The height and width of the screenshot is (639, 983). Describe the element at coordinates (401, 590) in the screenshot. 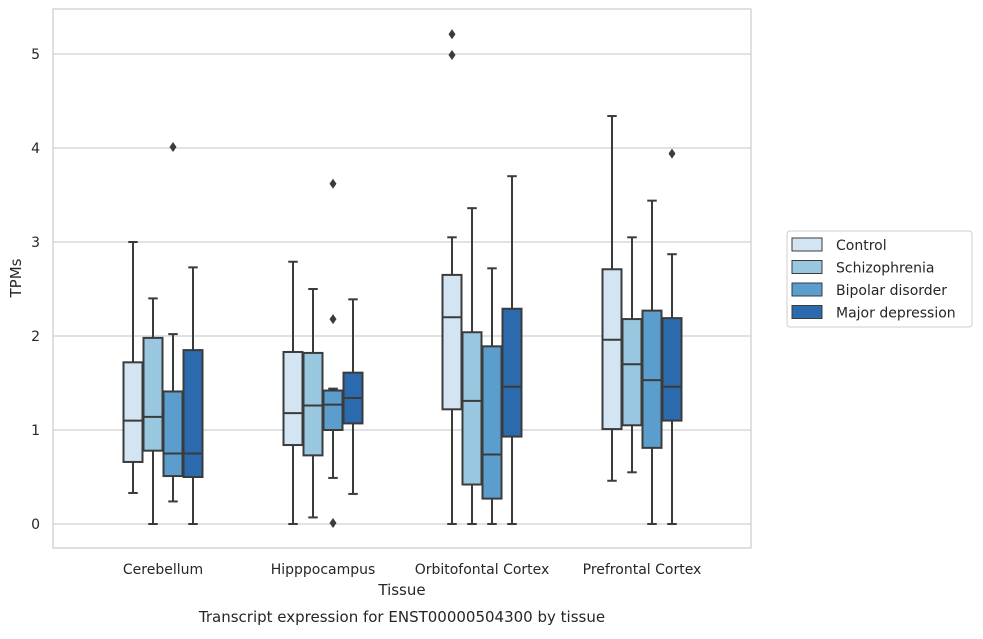

I see `x-axis-label: Tissue` at that location.